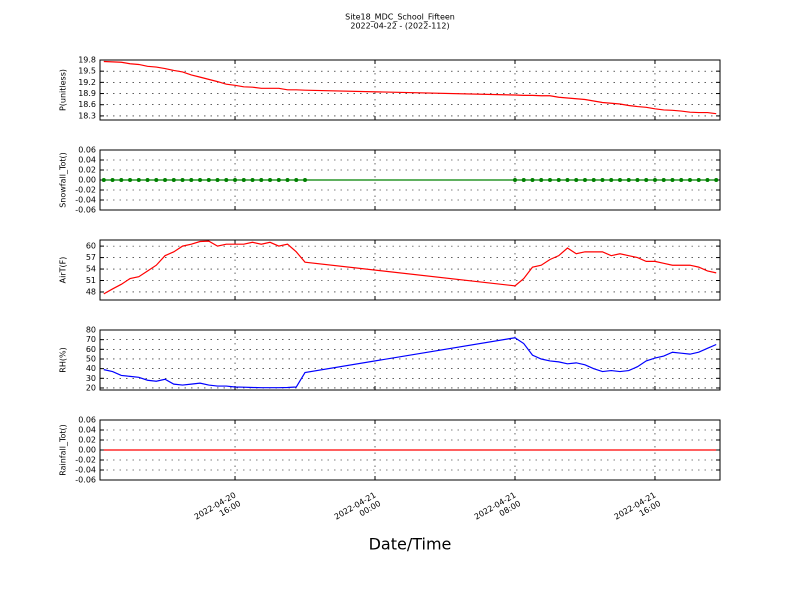 The width and height of the screenshot is (800, 600). I want to click on y-tick-label: 18.6, so click(87, 104).